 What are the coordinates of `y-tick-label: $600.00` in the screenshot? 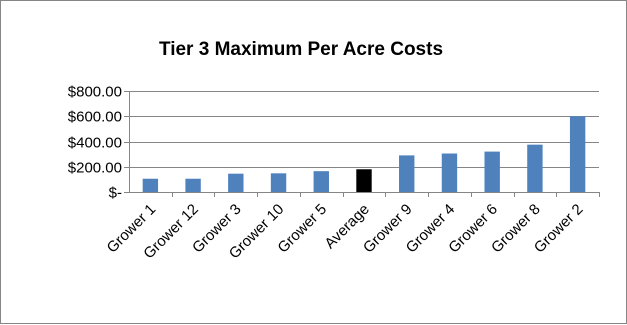 It's located at (95, 117).